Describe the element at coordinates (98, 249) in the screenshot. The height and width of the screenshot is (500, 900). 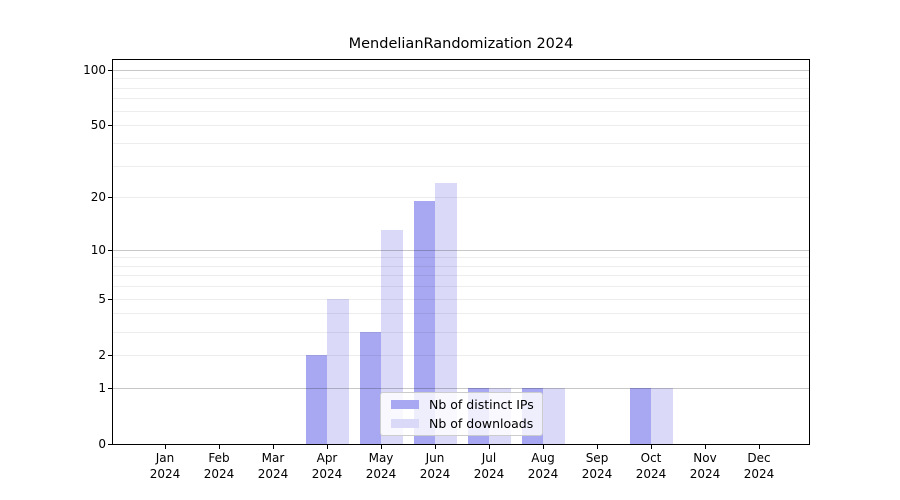
I see `y-tick-label-10: 10` at that location.